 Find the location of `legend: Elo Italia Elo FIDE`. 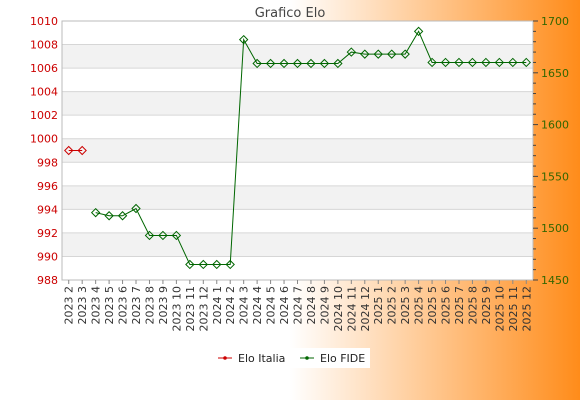

legend: Elo Italia Elo FIDE is located at coordinates (290, 358).